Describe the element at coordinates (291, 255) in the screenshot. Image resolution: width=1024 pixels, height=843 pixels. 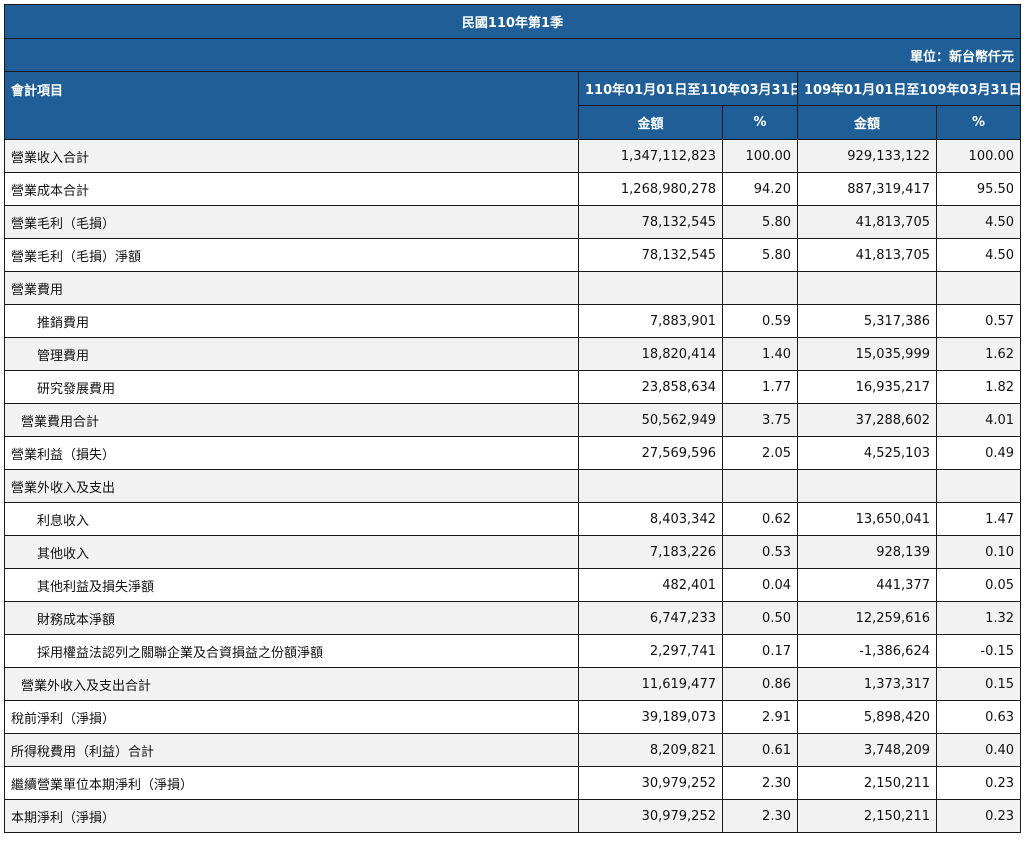
I see `row-label: 營業毛利（毛損）淨額` at that location.